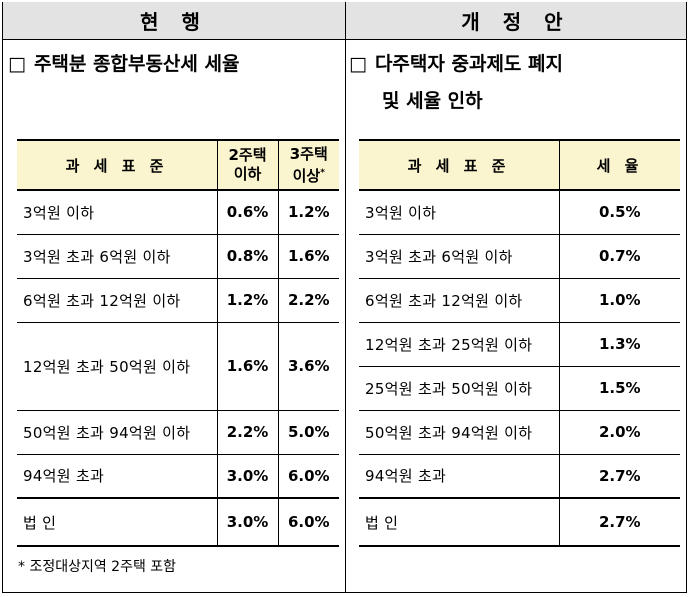 This screenshot has width=691, height=597. I want to click on proposed-header: 개 정 안, so click(516, 21).